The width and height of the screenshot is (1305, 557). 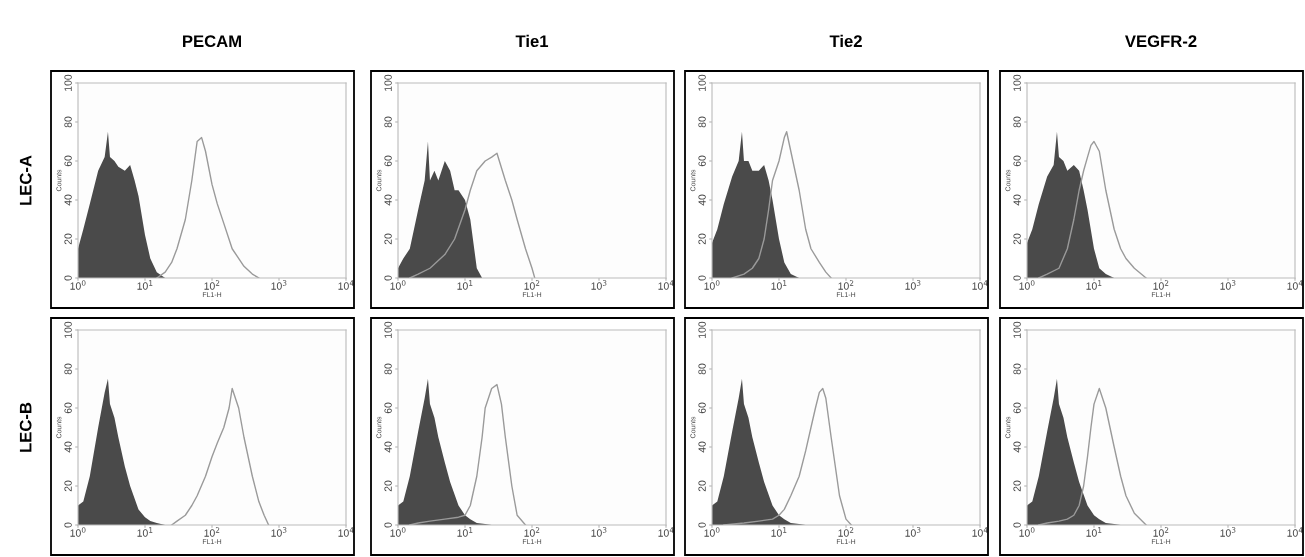 I want to click on chart-title: VEGFR-2, so click(x=1161, y=41).